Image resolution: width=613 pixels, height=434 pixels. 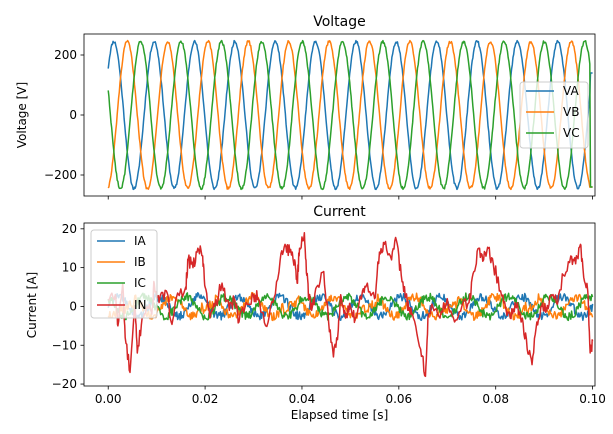 What do you see at coordinates (60, 175) in the screenshot?
I see `voltage-y-tick-label: −200` at bounding box center [60, 175].